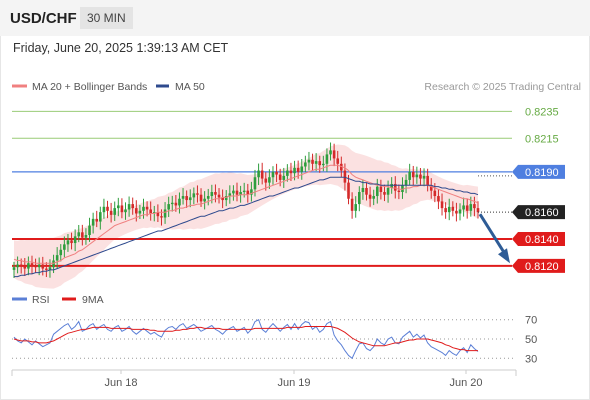 The width and height of the screenshot is (590, 400). What do you see at coordinates (542, 240) in the screenshot?
I see `level-label-0.8140: 0.8140` at bounding box center [542, 240].